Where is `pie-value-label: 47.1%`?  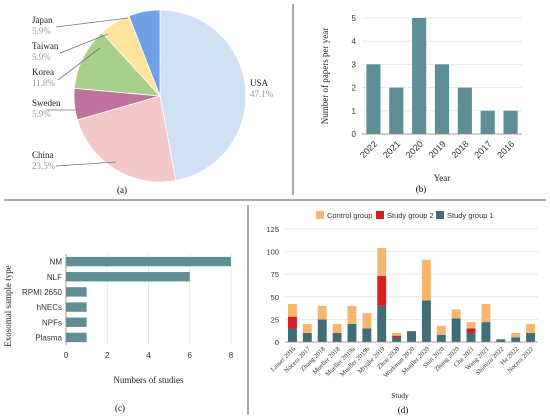 pie-value-label: 47.1% is located at coordinates (262, 94).